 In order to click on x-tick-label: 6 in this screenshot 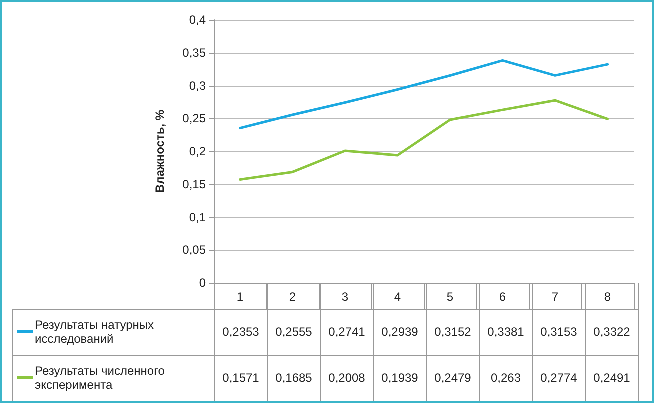, I will do `click(502, 297)`.